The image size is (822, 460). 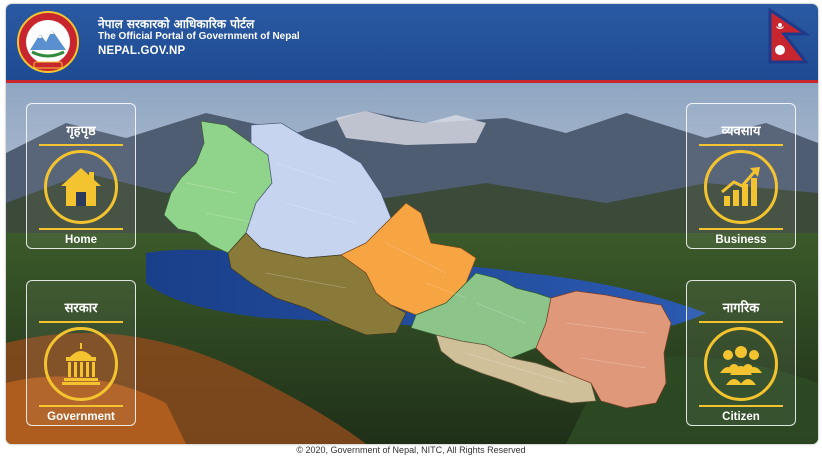 What do you see at coordinates (318, 190) in the screenshot?
I see `province-karnali` at bounding box center [318, 190].